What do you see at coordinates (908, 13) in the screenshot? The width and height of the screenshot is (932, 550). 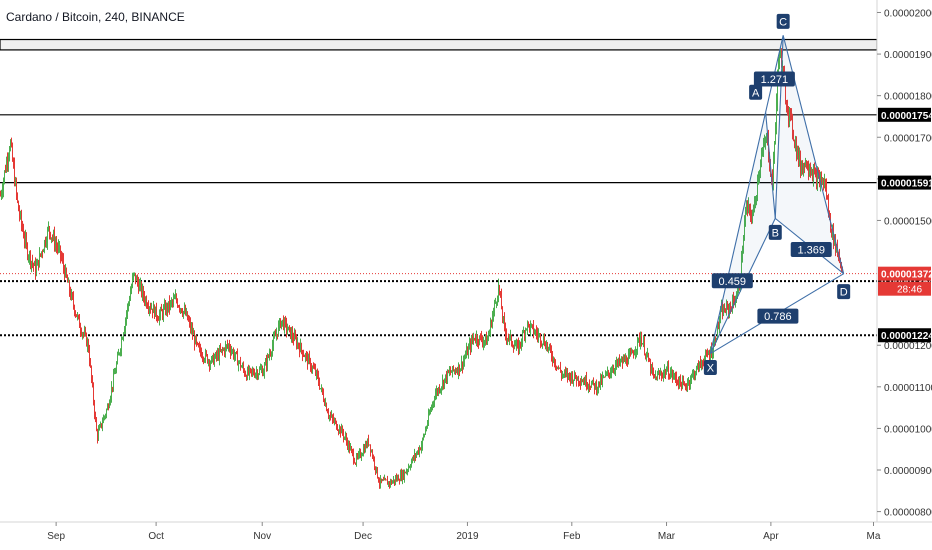 I see `y-tick-label: 0.00002000` at bounding box center [908, 13].